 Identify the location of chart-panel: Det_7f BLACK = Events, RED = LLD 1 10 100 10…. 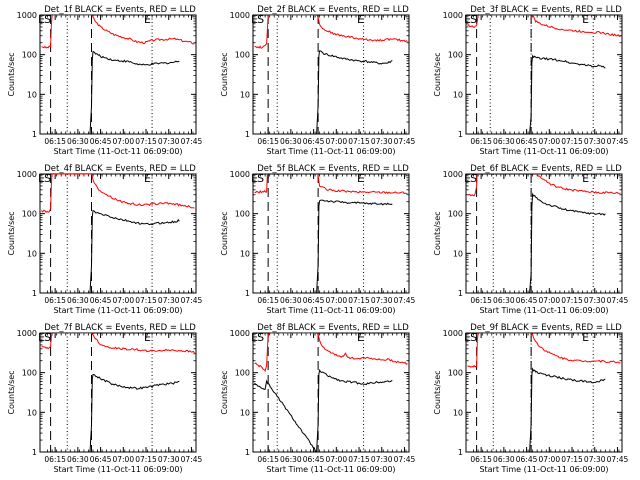
(104, 398).